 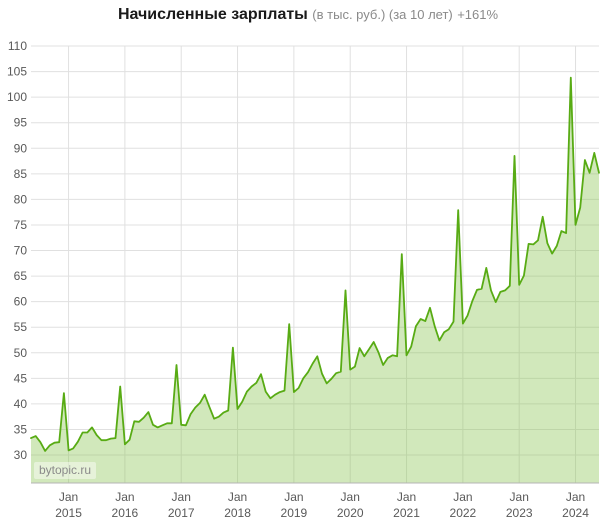 What do you see at coordinates (17, 46) in the screenshot?
I see `y-tick-label: 110` at bounding box center [17, 46].